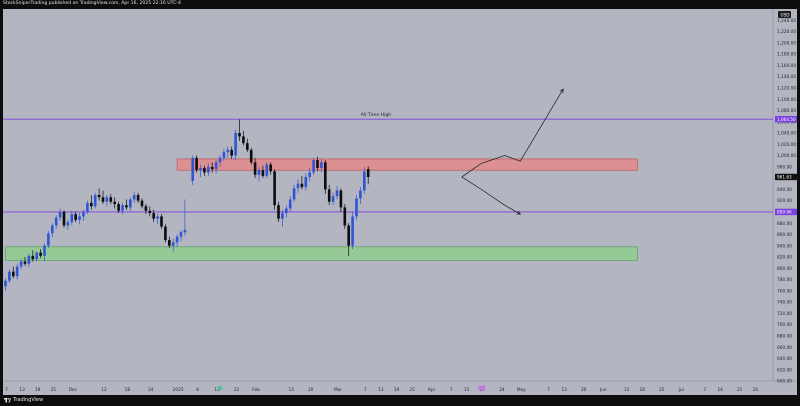  What do you see at coordinates (786, 111) in the screenshot?
I see `price-tick-label: 1,080.00` at bounding box center [786, 111].